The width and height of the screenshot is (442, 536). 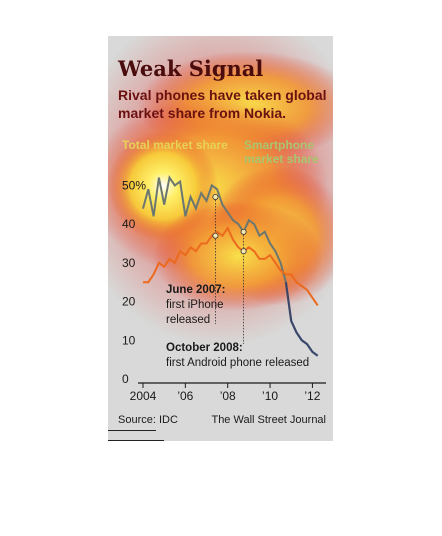 What do you see at coordinates (237, 363) in the screenshot?
I see `annotation-android-text: first Android phone released` at bounding box center [237, 363].